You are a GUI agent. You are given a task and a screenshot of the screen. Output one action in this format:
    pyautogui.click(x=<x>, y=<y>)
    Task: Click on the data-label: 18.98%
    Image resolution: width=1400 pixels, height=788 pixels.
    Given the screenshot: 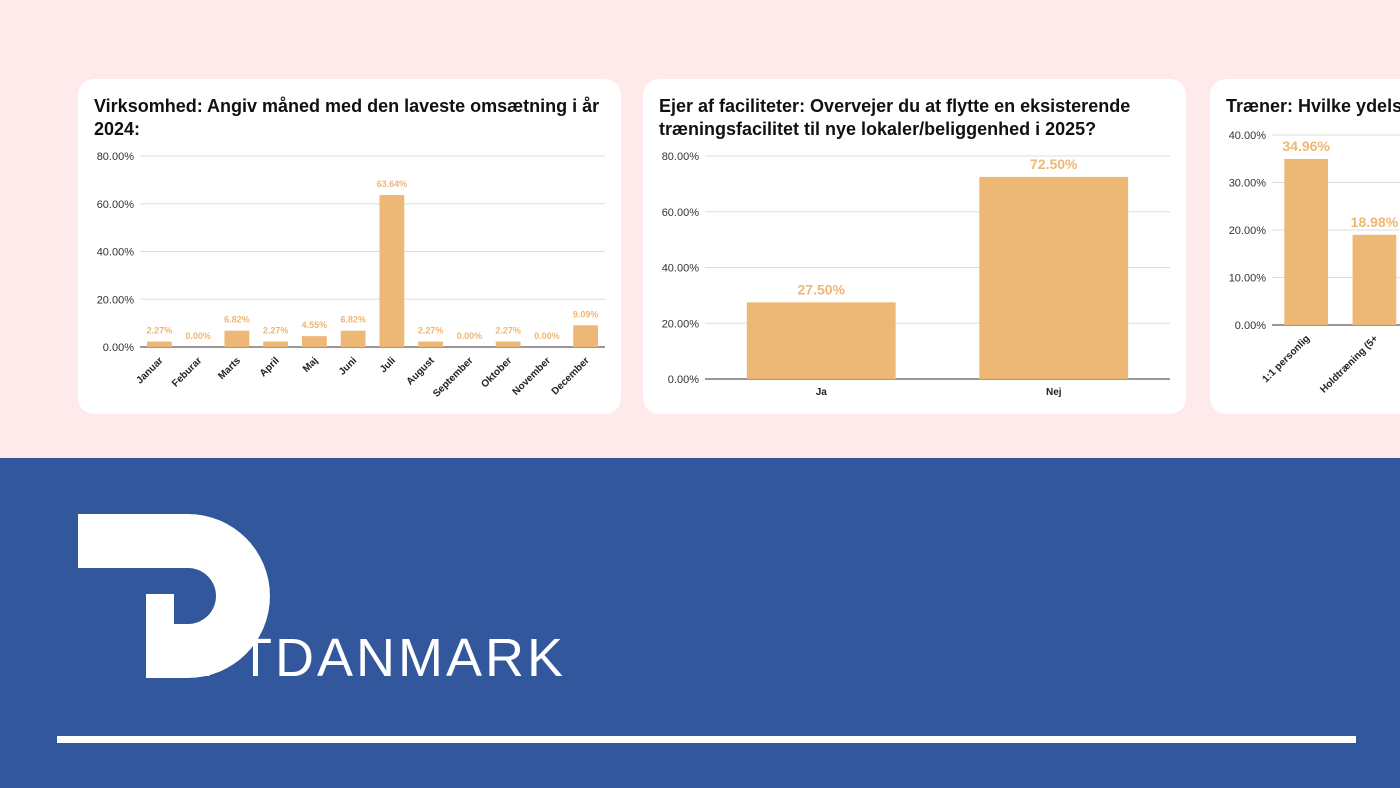 What is the action you would take?
    pyautogui.click(x=1375, y=222)
    